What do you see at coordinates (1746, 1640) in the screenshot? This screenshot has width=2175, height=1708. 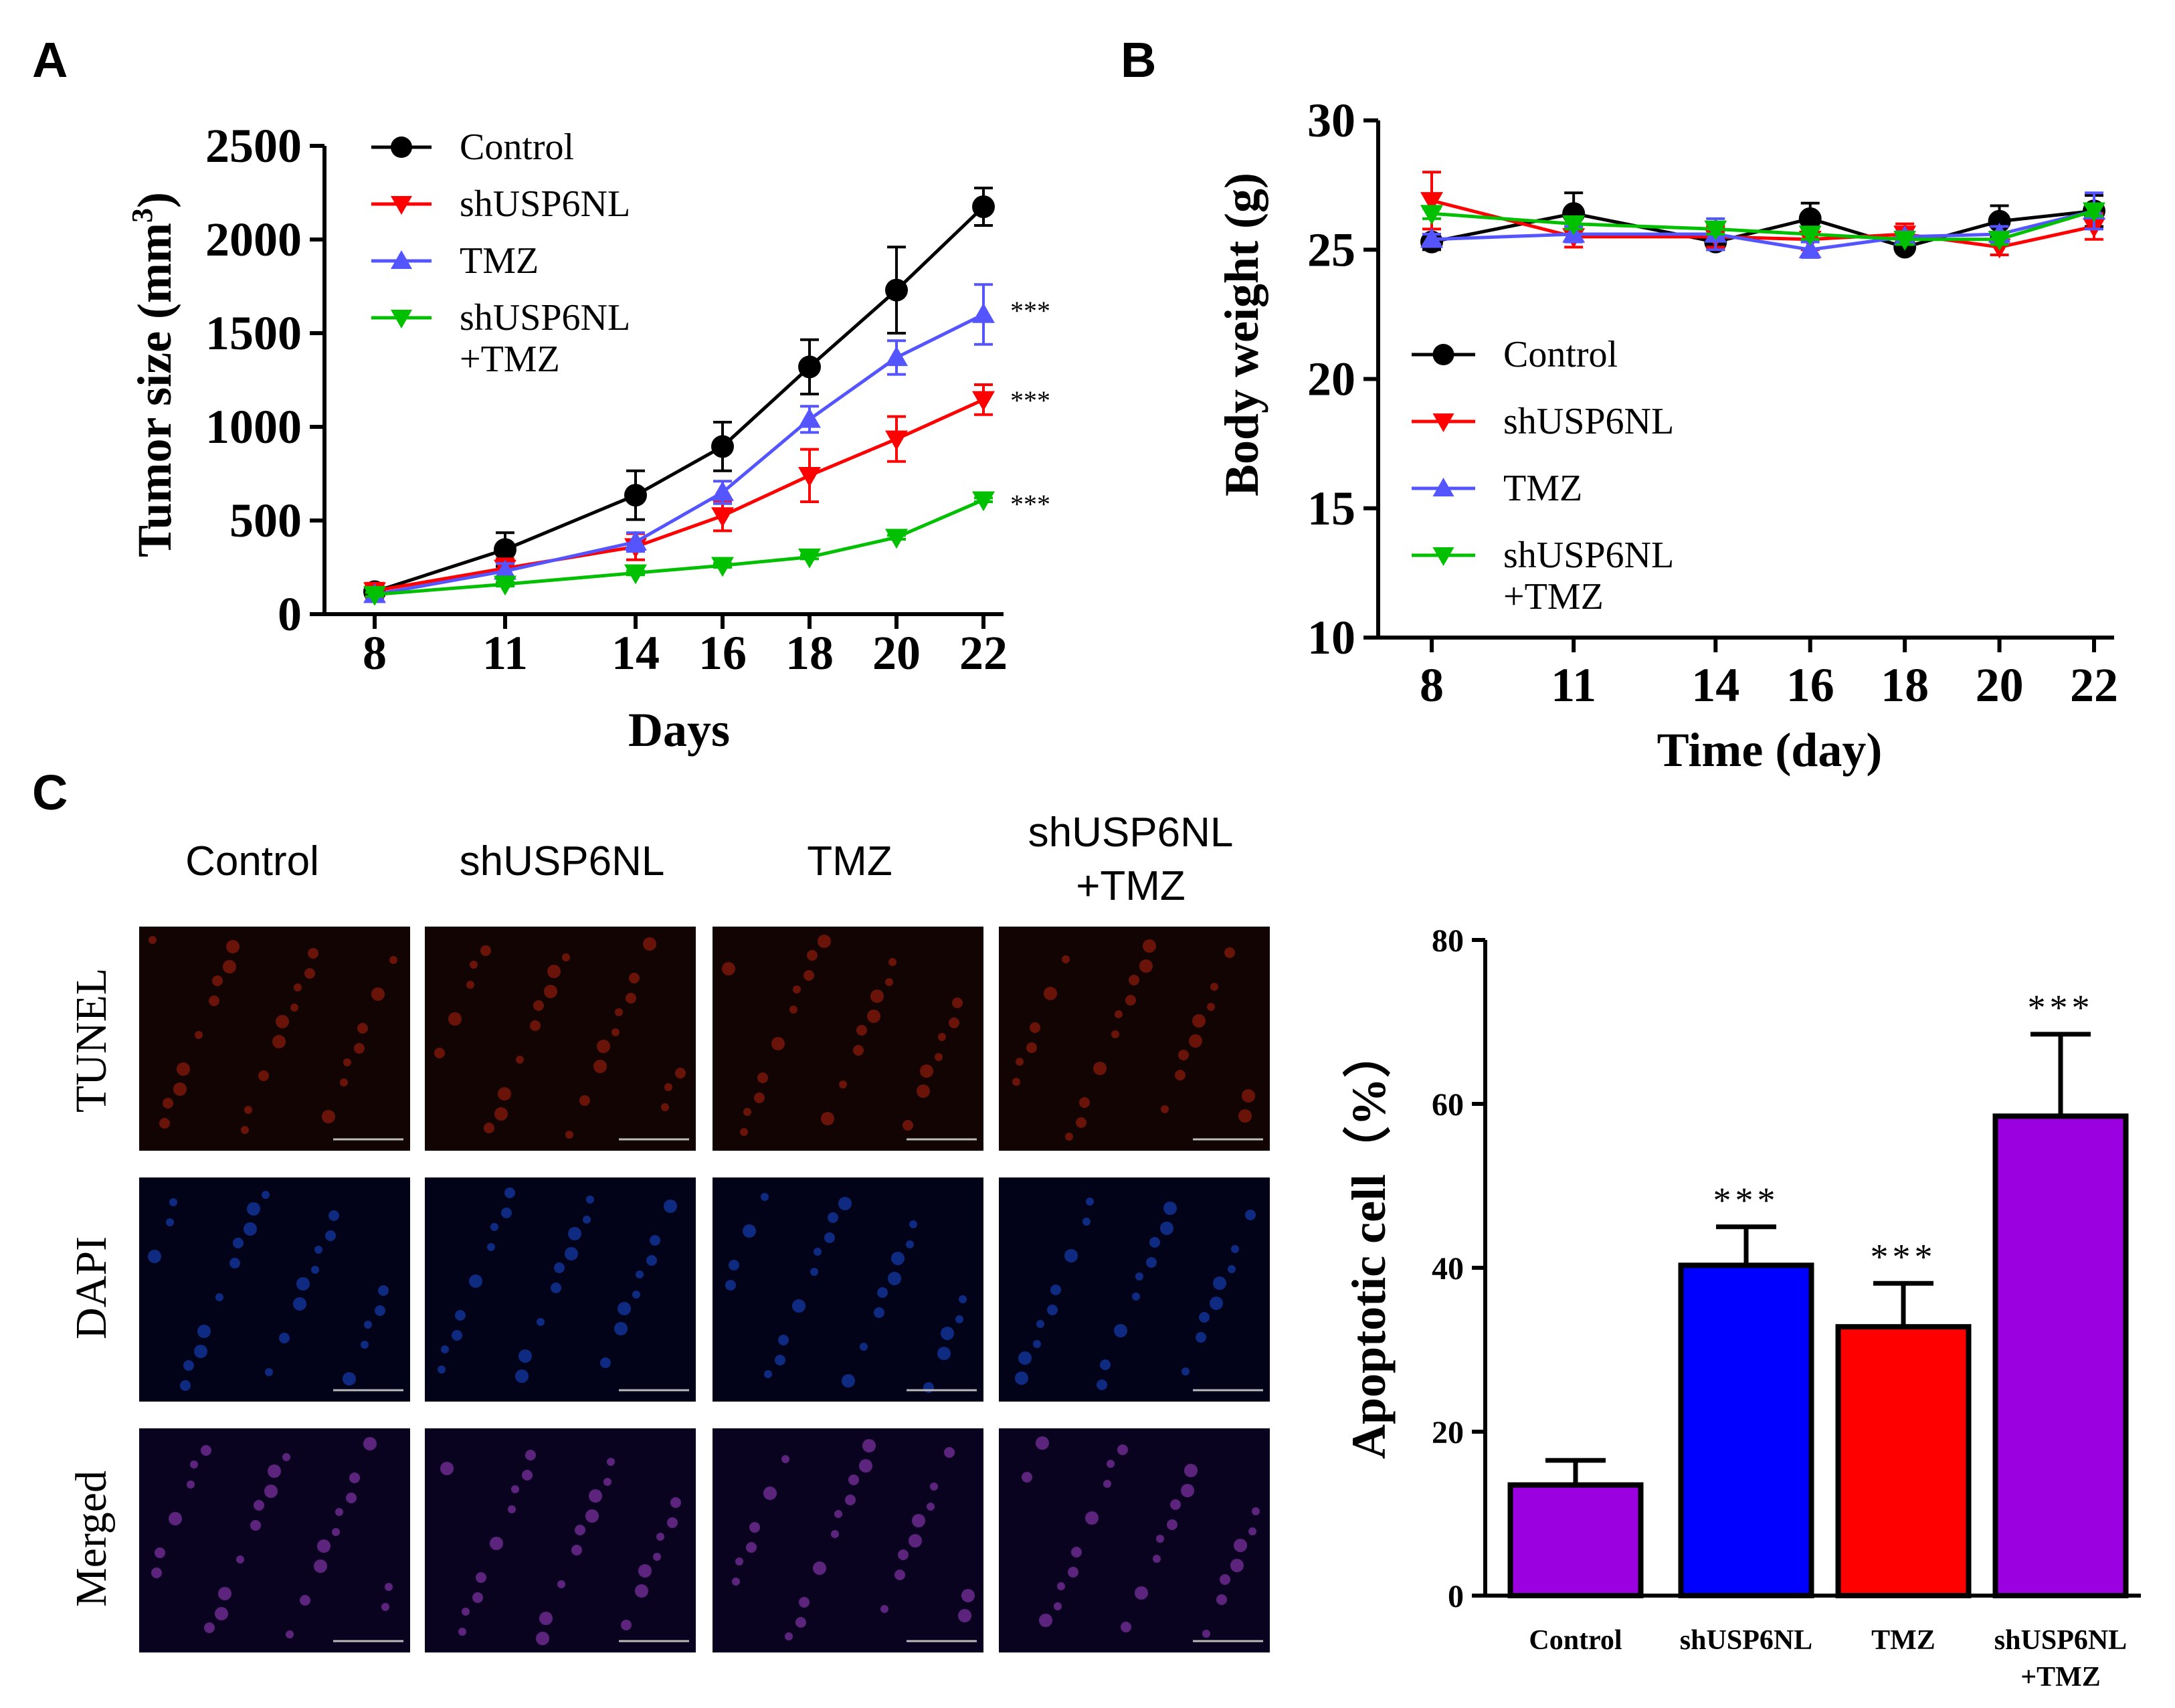 I see `chart-c-xtick-shusp6nl: shUSP6NL` at bounding box center [1746, 1640].